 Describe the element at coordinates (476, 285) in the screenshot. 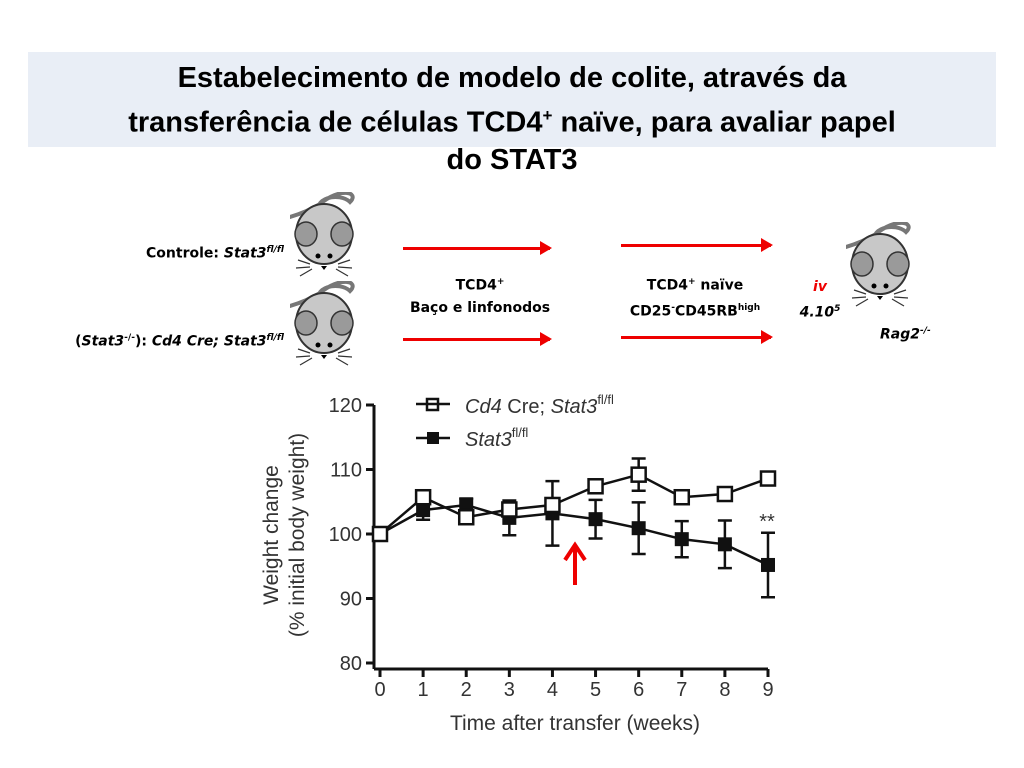

I see `step1-text: TCD4` at that location.